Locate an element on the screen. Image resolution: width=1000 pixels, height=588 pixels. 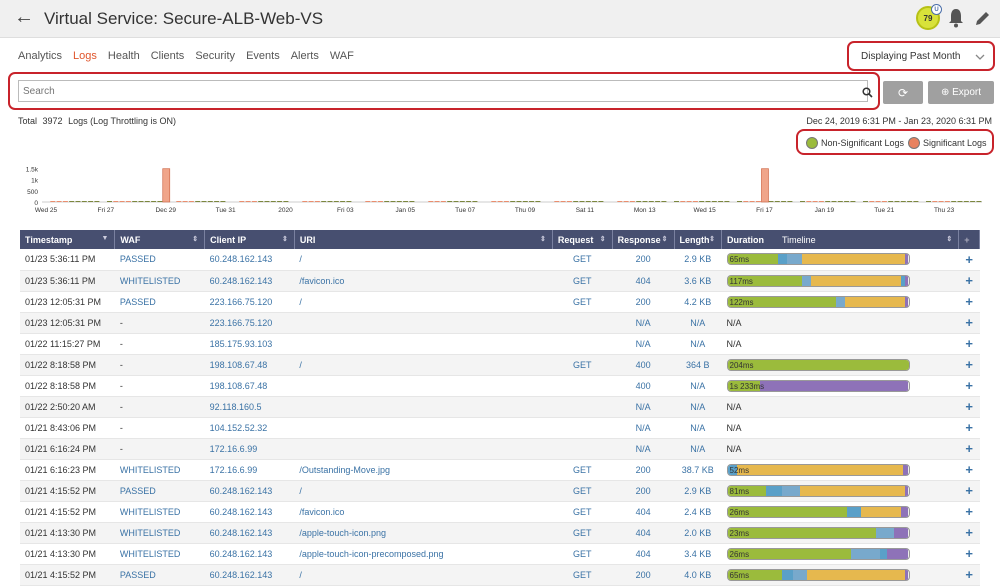
timeline-bar: 52ms is located at coordinates (818, 469).